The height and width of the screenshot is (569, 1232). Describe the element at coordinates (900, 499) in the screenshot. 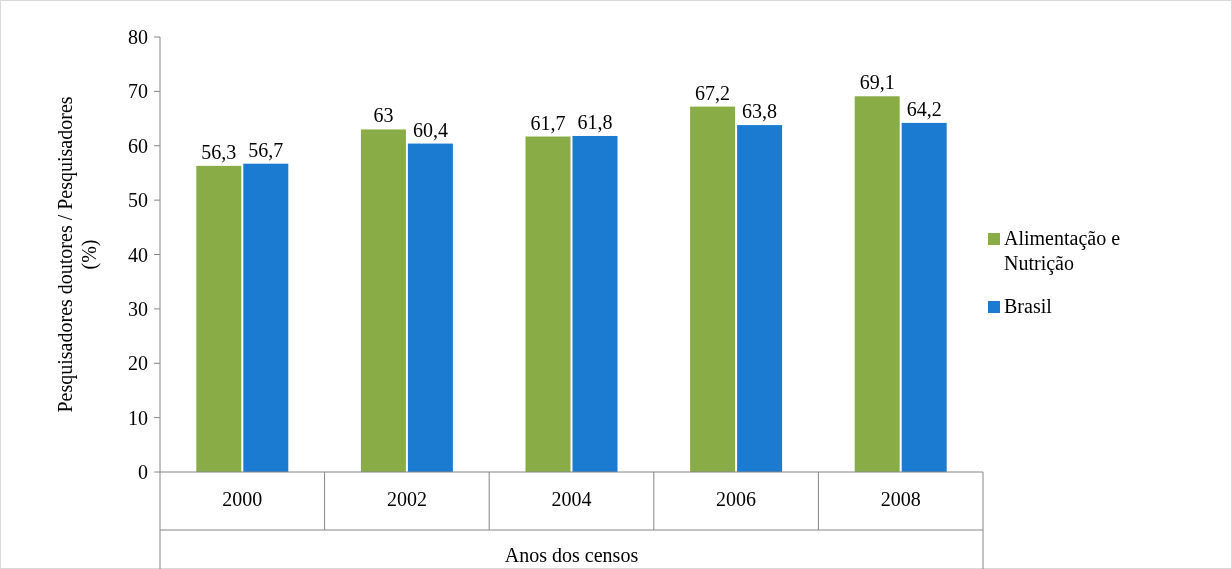

I see `x-tick-label: 2008` at that location.